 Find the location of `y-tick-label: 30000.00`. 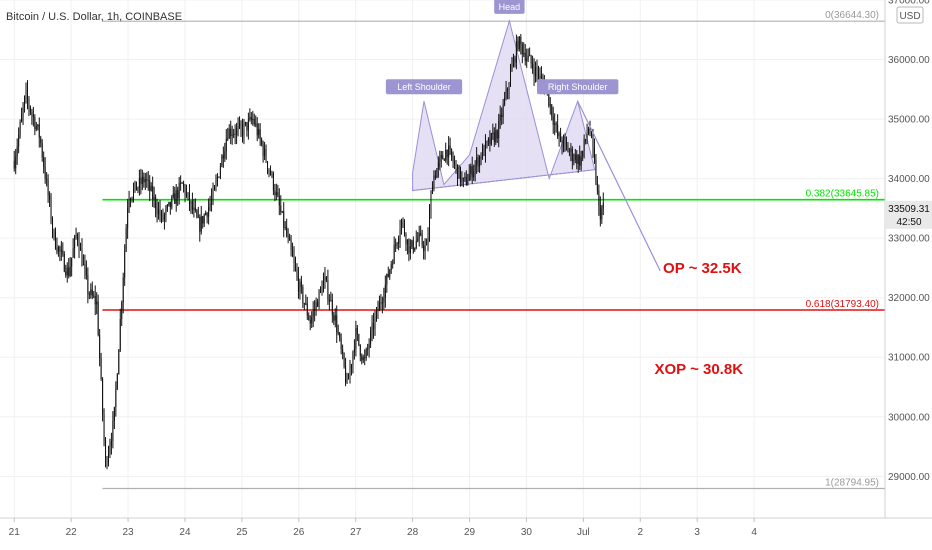

y-tick-label: 30000.00 is located at coordinates (909, 417).